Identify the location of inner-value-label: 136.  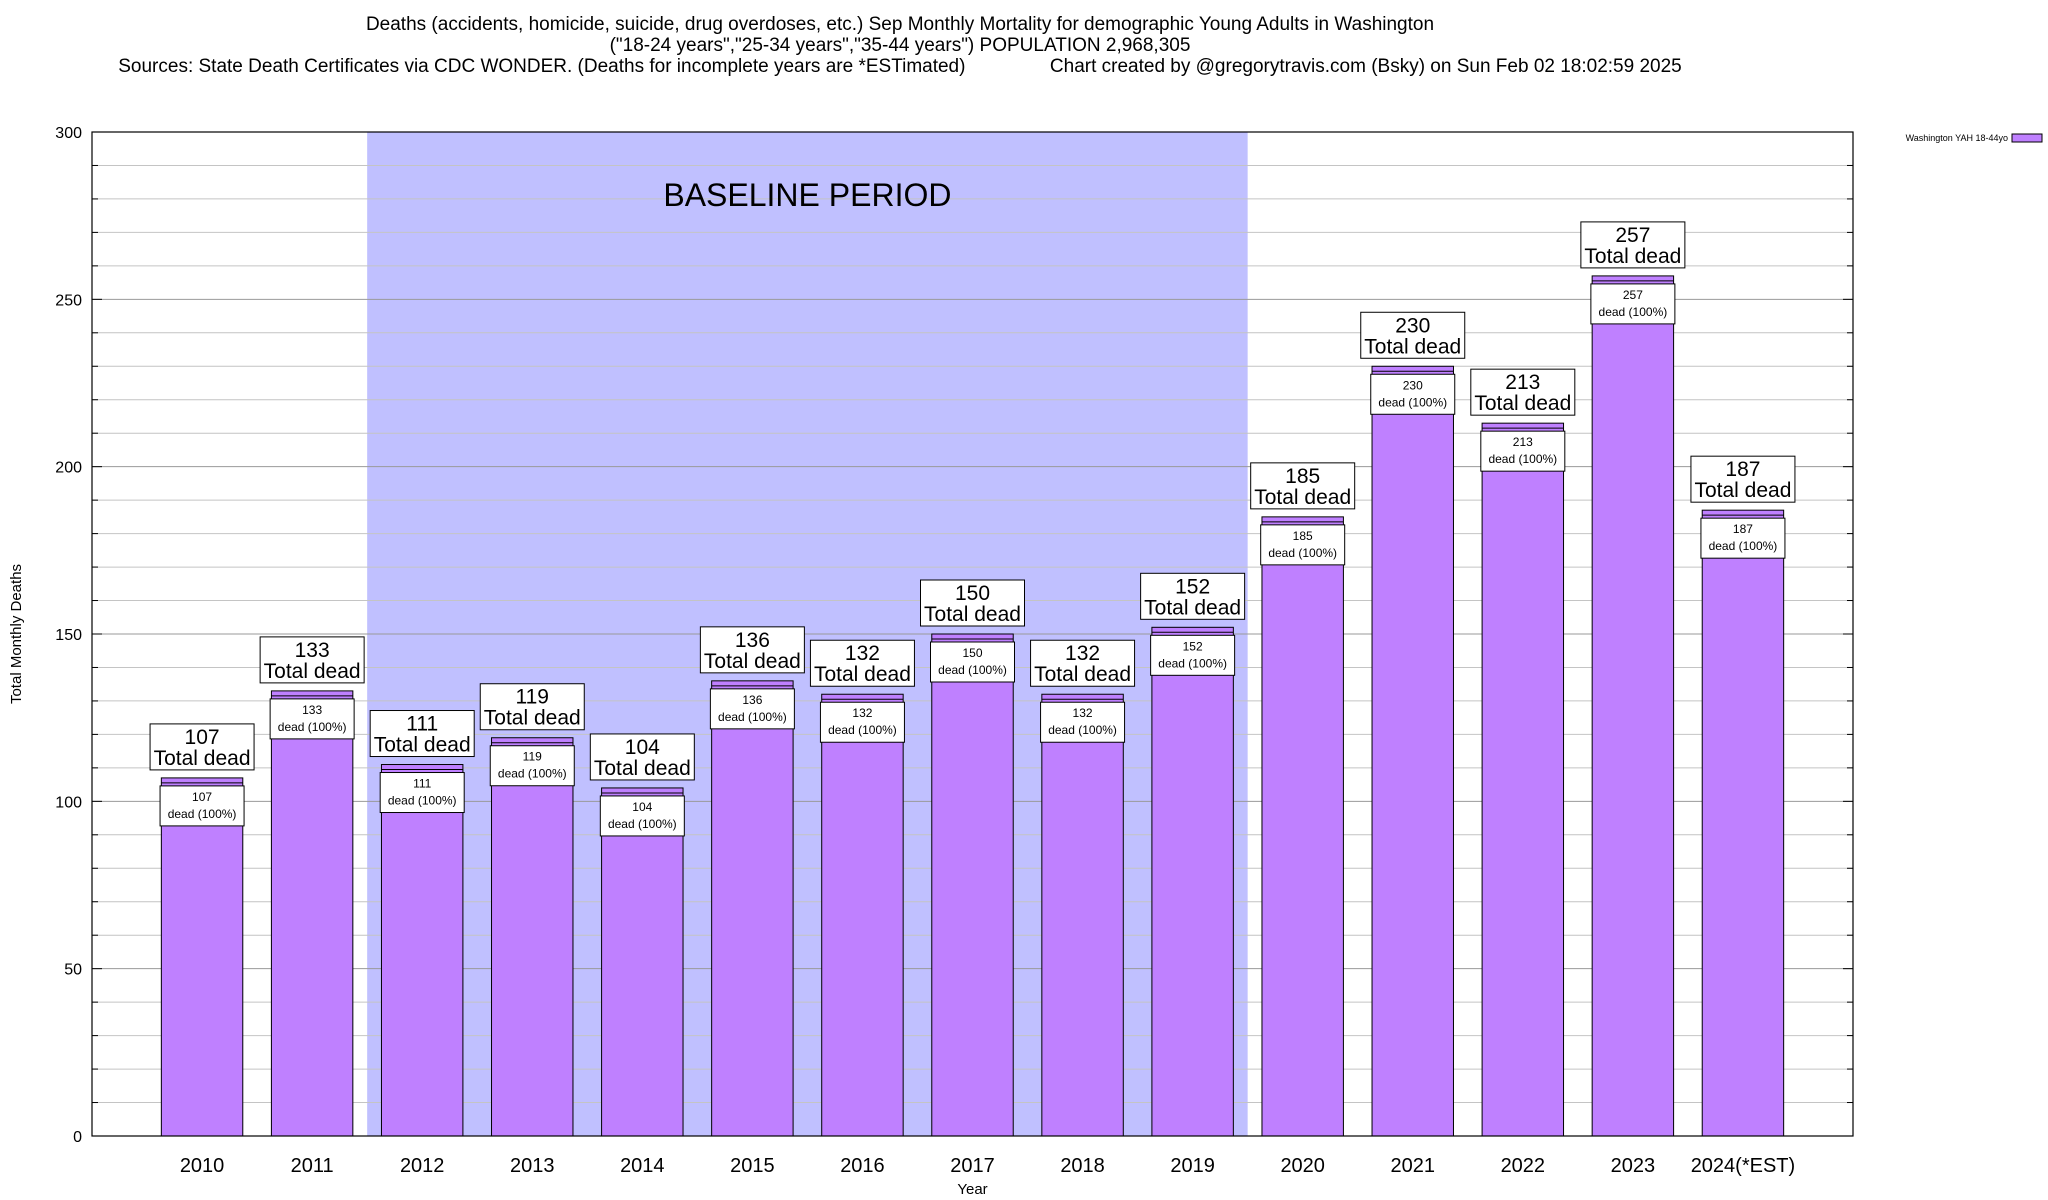
(752, 700).